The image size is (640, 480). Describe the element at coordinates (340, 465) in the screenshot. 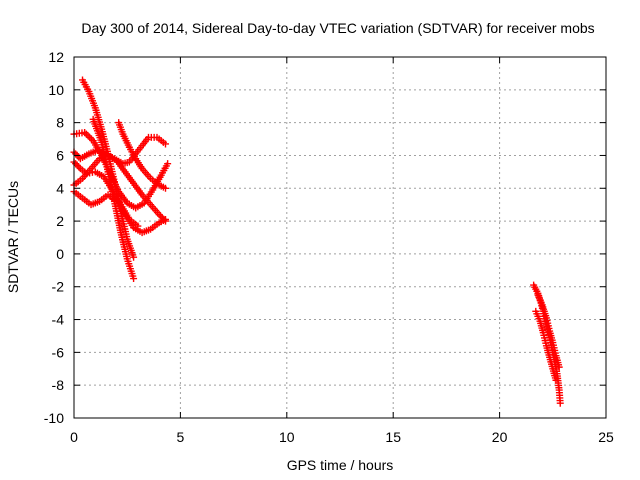

I see `x-axis-label: GPS time / hours` at that location.